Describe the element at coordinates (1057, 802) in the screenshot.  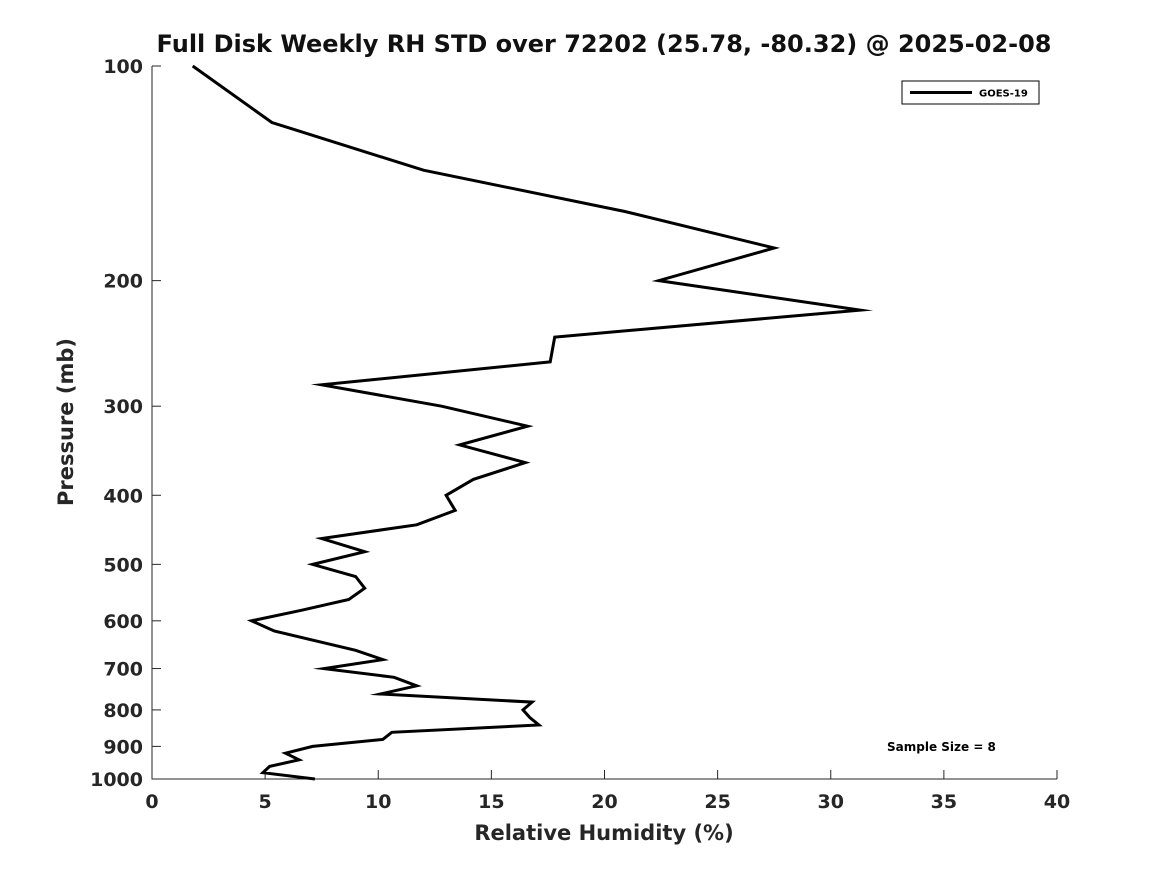
I see `x-tick-label: 40` at that location.